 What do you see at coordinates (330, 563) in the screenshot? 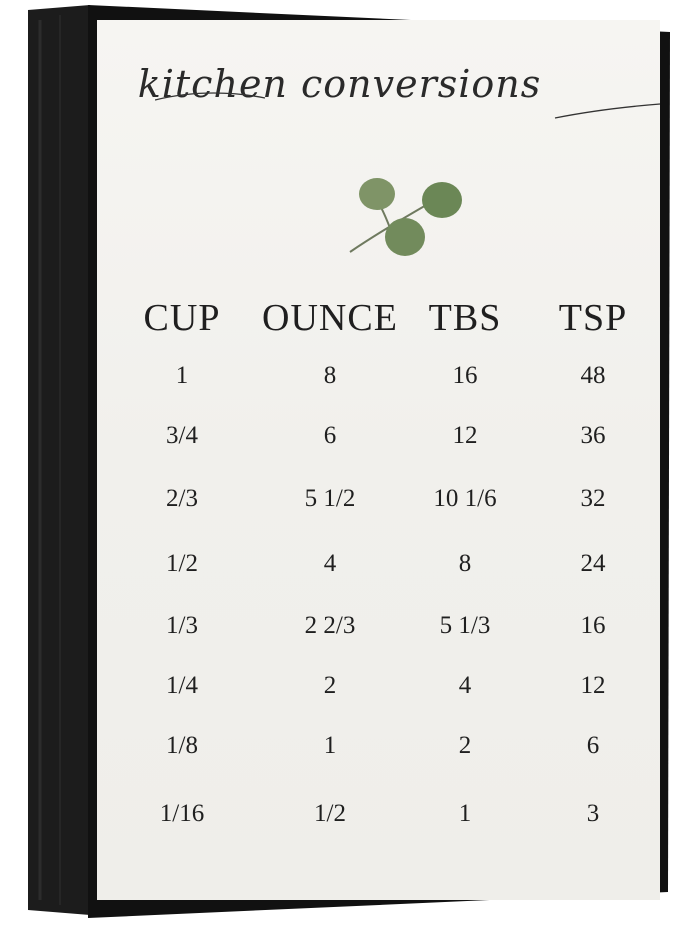
I see `cell-ounce: 4` at bounding box center [330, 563].